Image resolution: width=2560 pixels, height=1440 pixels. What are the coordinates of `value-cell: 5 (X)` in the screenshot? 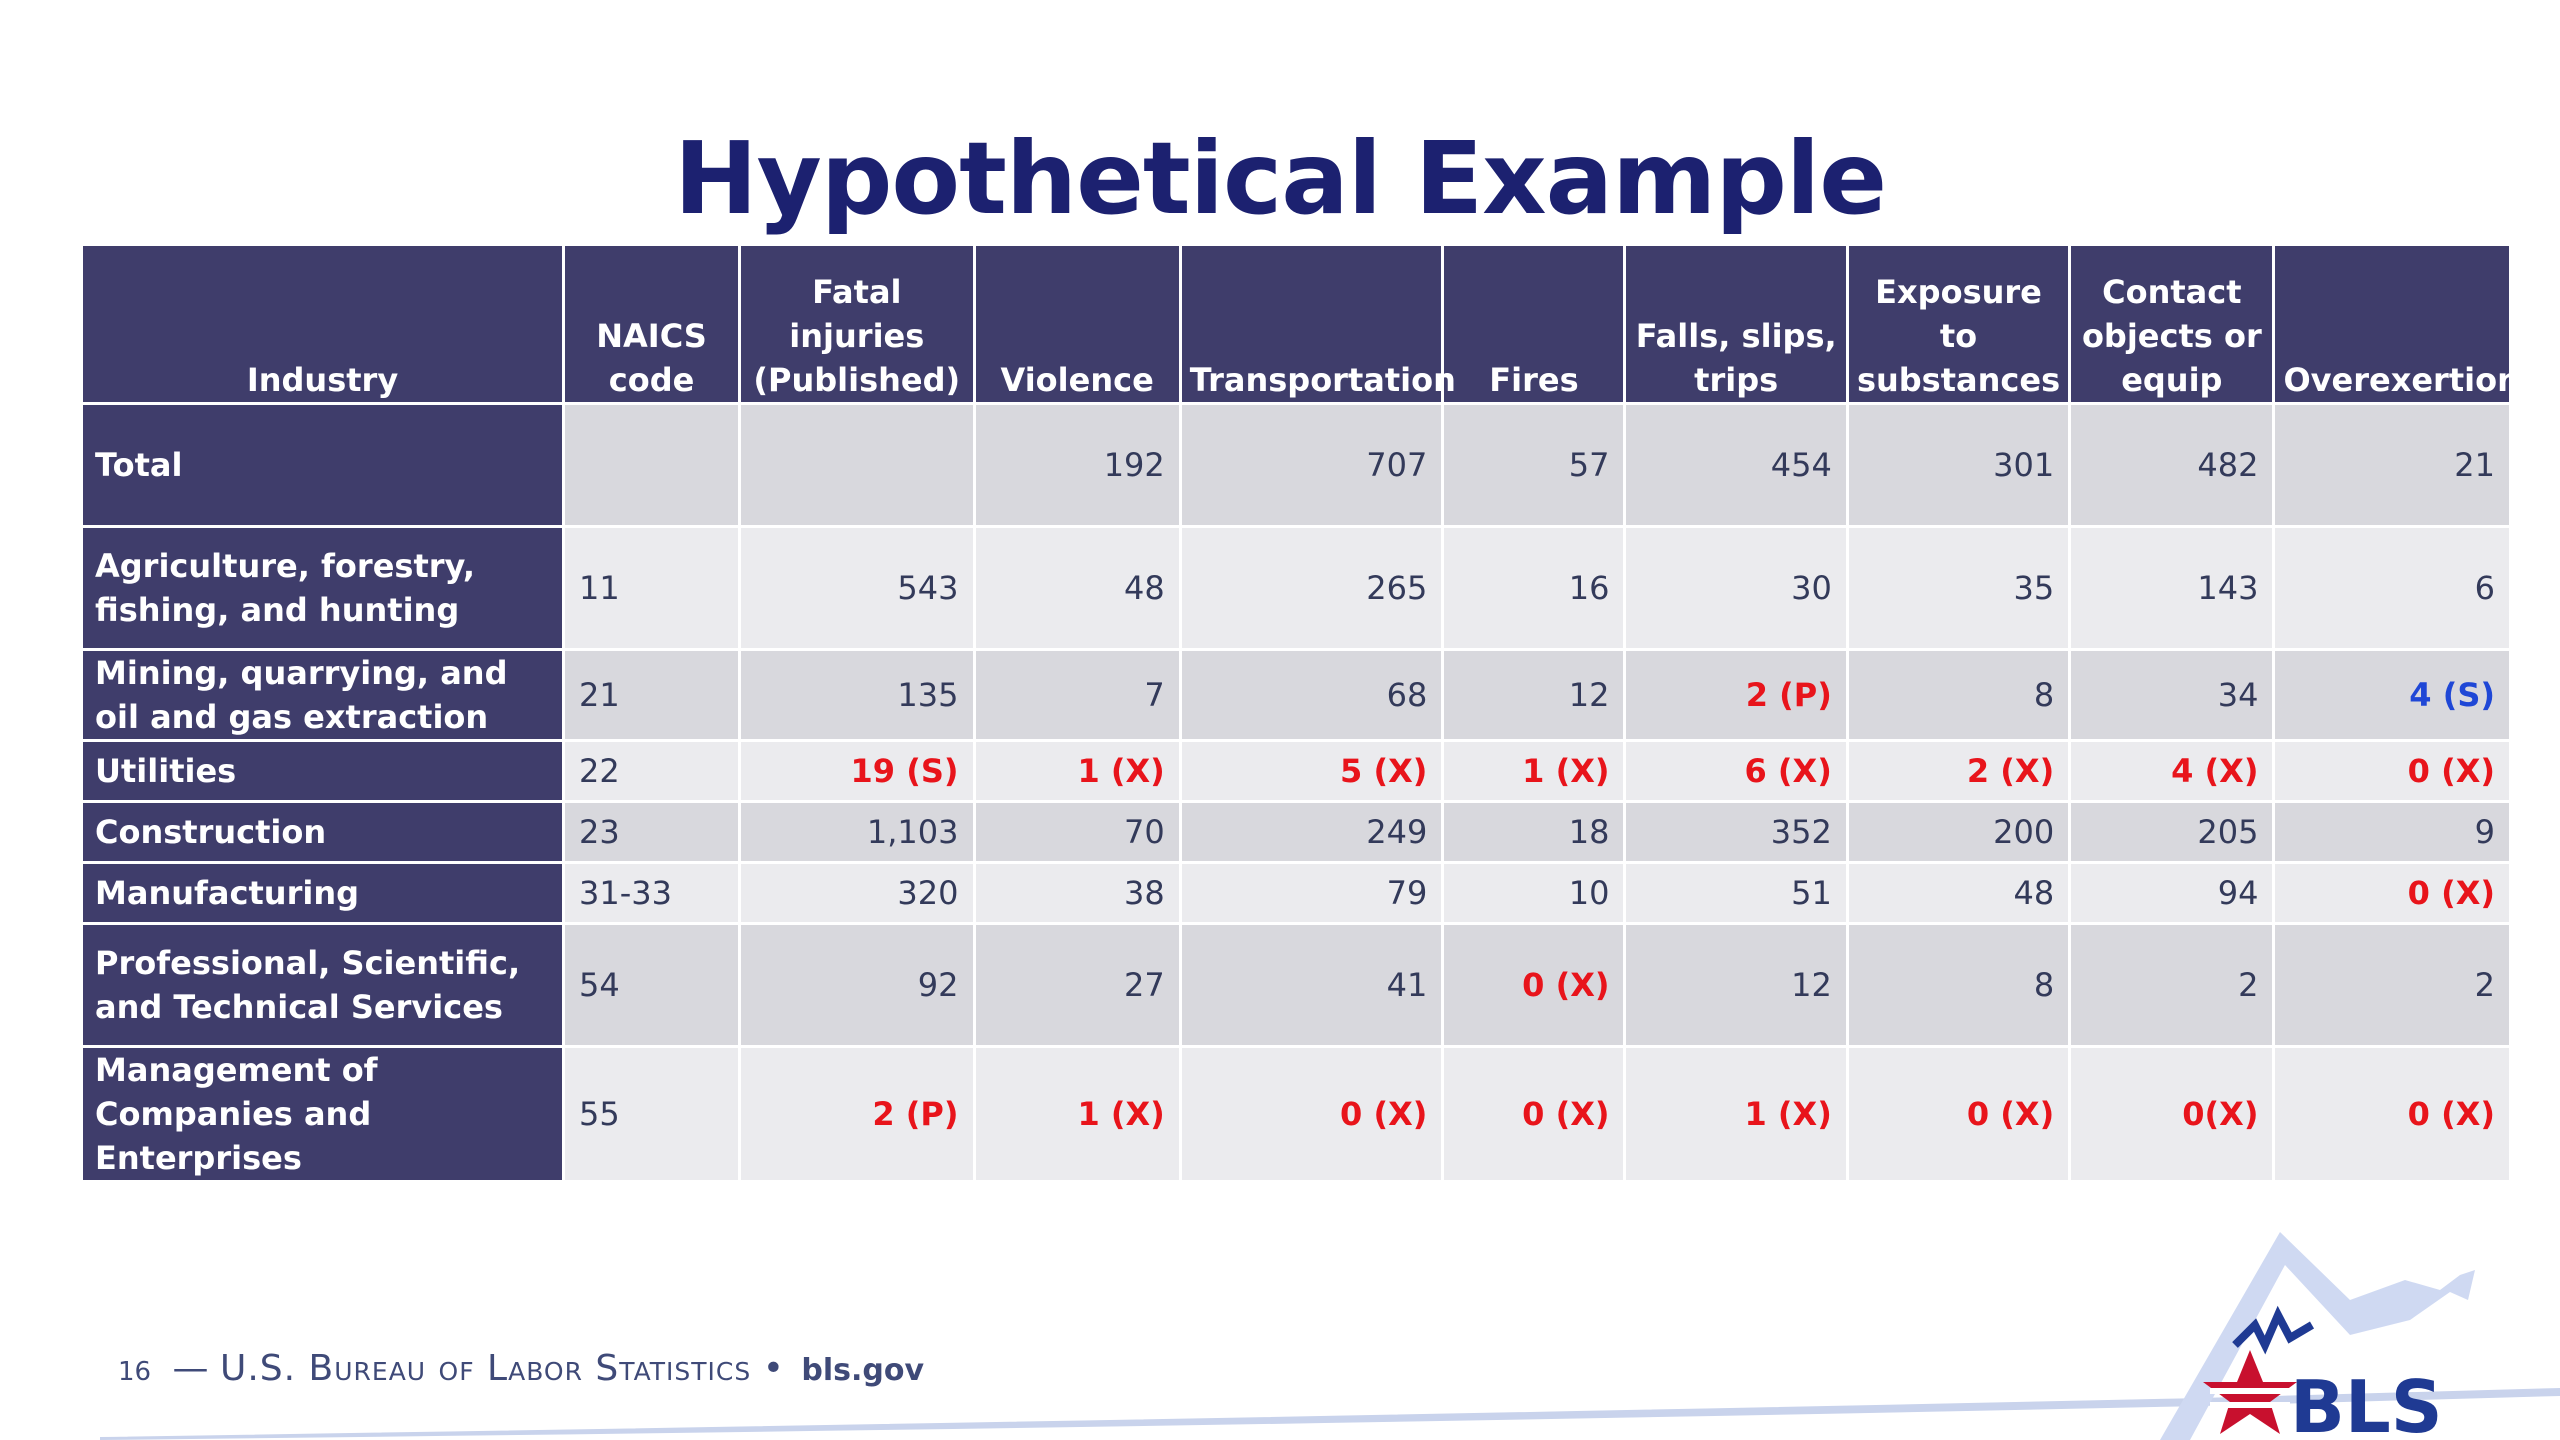 It's located at (1311, 771).